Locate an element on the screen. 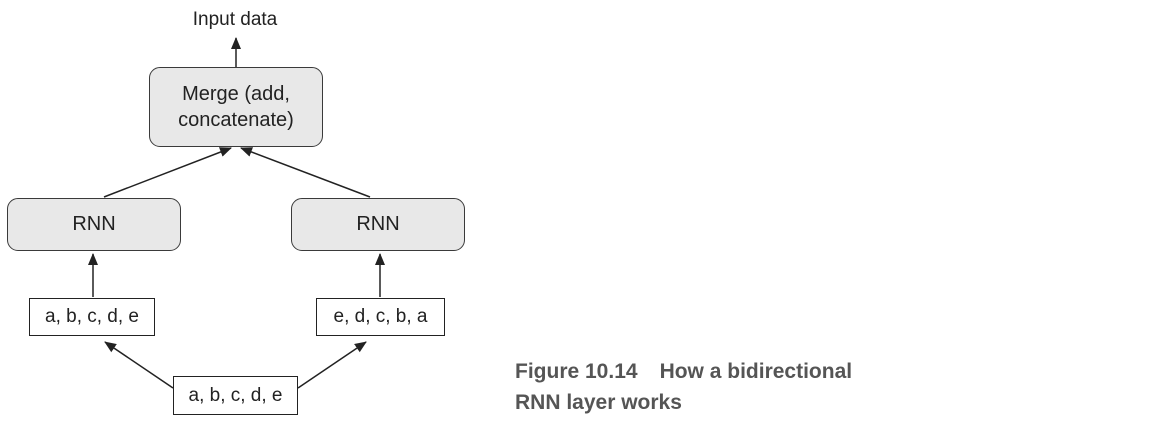 The width and height of the screenshot is (1152, 422). merge-node: Merge (add, concatenate) is located at coordinates (236, 107).